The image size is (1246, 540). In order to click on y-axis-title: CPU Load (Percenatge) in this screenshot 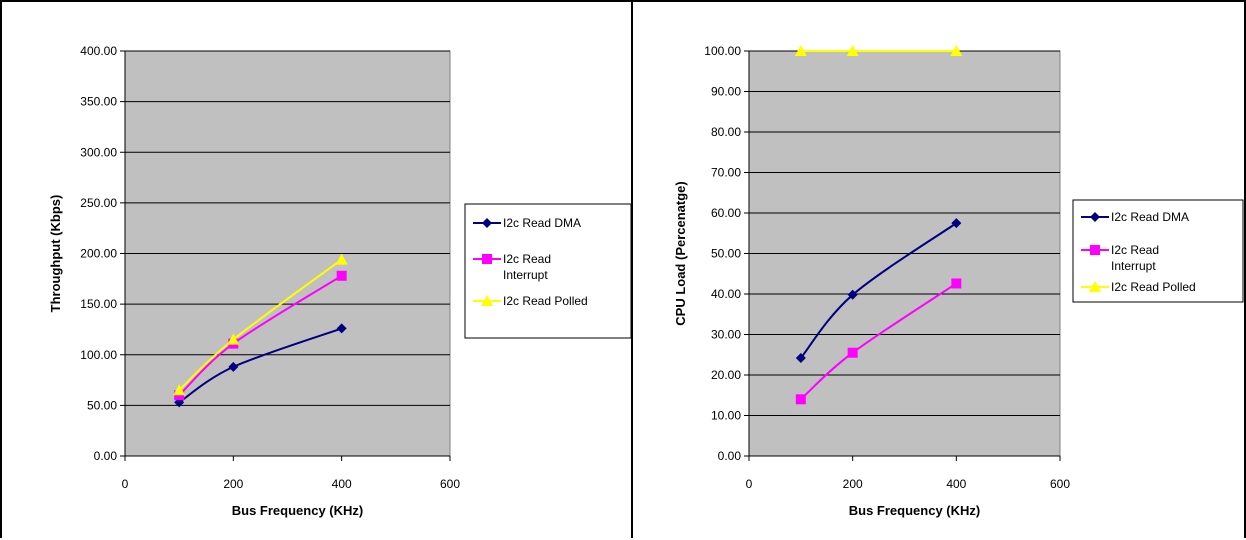, I will do `click(680, 253)`.